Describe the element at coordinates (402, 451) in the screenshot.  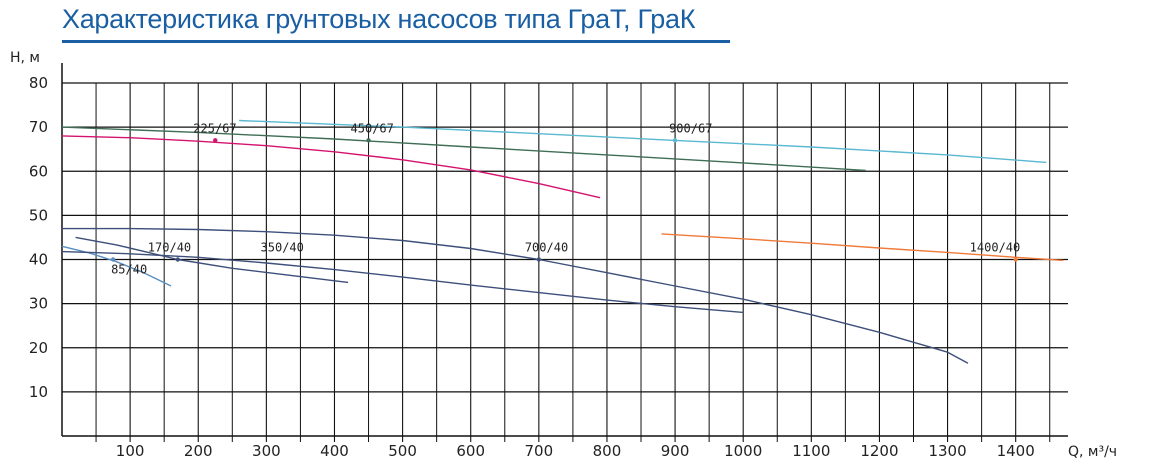
I see `x-tick-label: 500` at that location.